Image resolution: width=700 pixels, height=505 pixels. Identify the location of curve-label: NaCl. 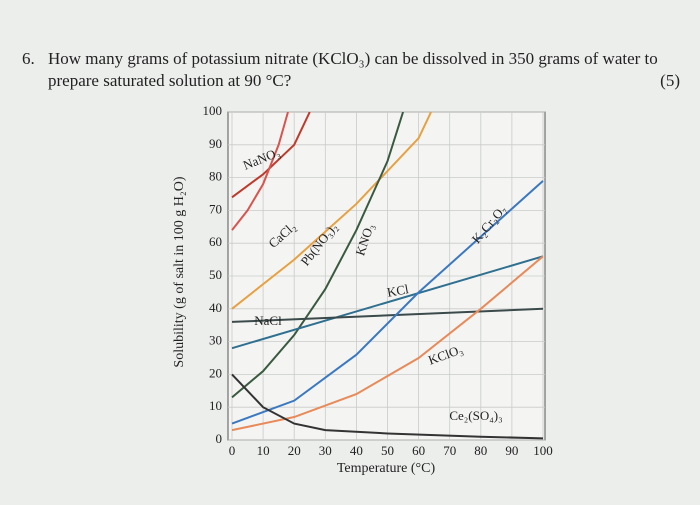
(268, 320).